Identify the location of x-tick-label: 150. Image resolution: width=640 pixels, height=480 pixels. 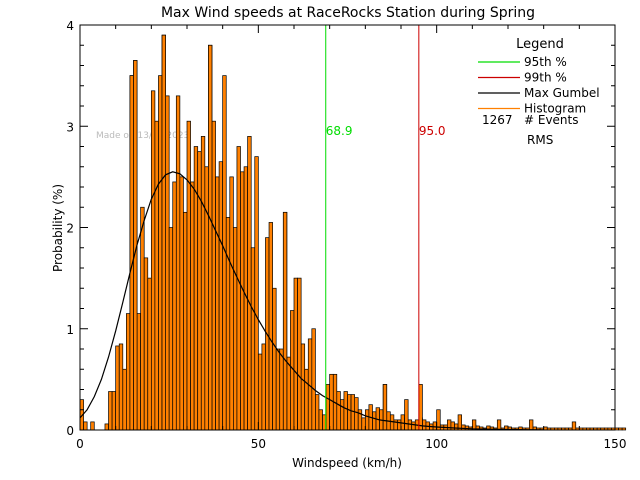
(615, 444).